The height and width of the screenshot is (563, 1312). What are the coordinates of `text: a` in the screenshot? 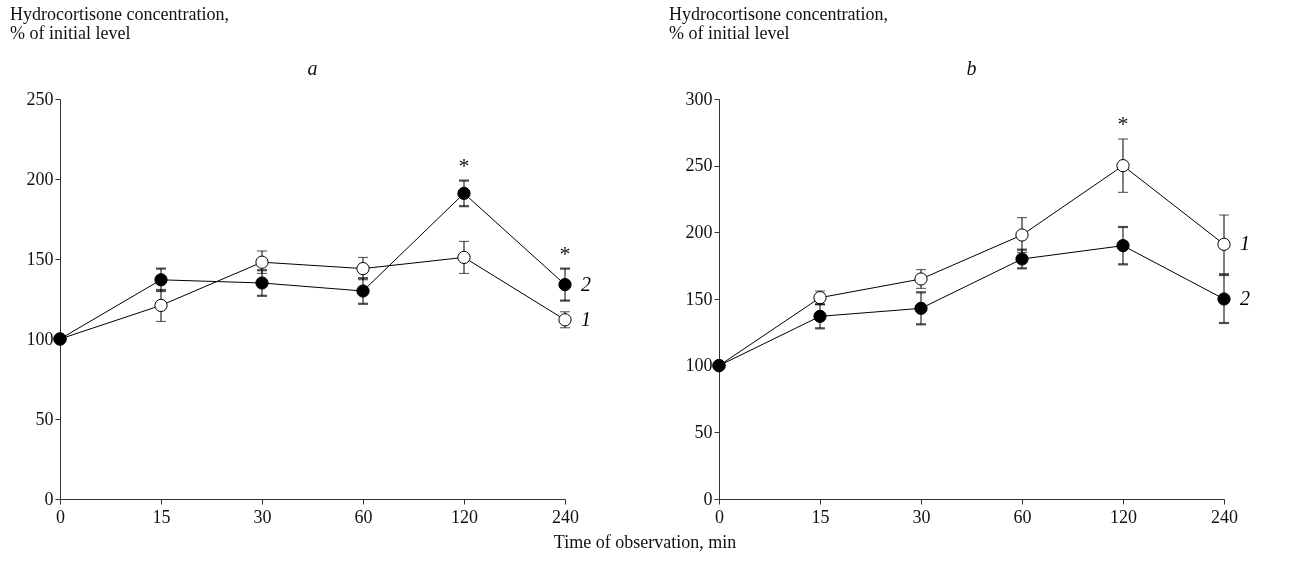 It's located at (312, 68).